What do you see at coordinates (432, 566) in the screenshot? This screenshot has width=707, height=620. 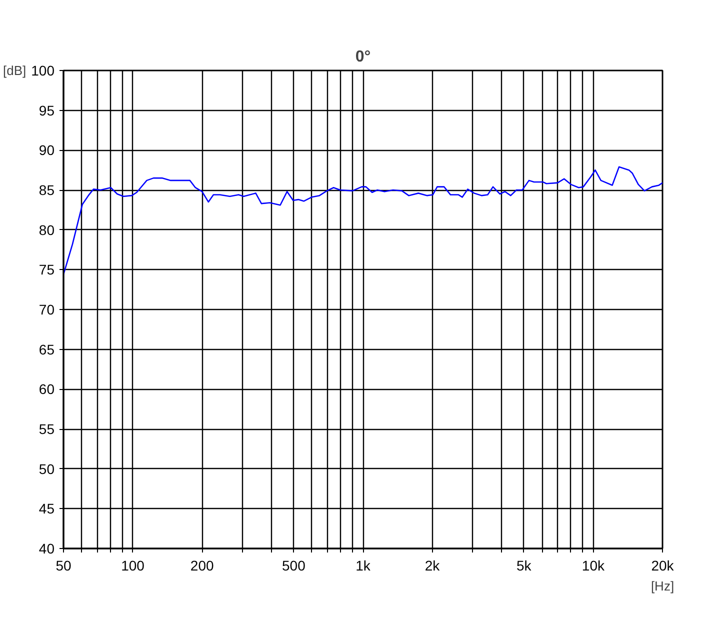 I see `x-tick-label: 2k` at bounding box center [432, 566].